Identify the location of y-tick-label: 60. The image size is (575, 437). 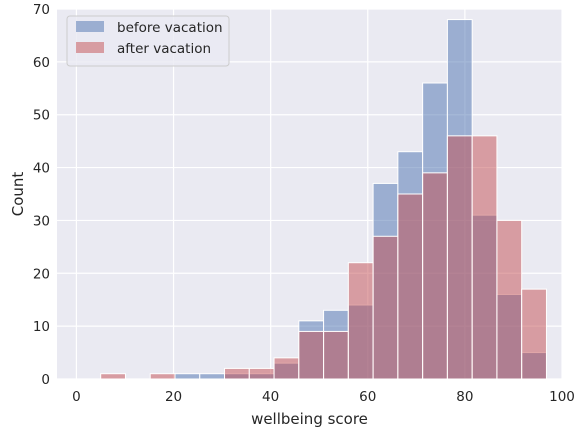
(41, 63).